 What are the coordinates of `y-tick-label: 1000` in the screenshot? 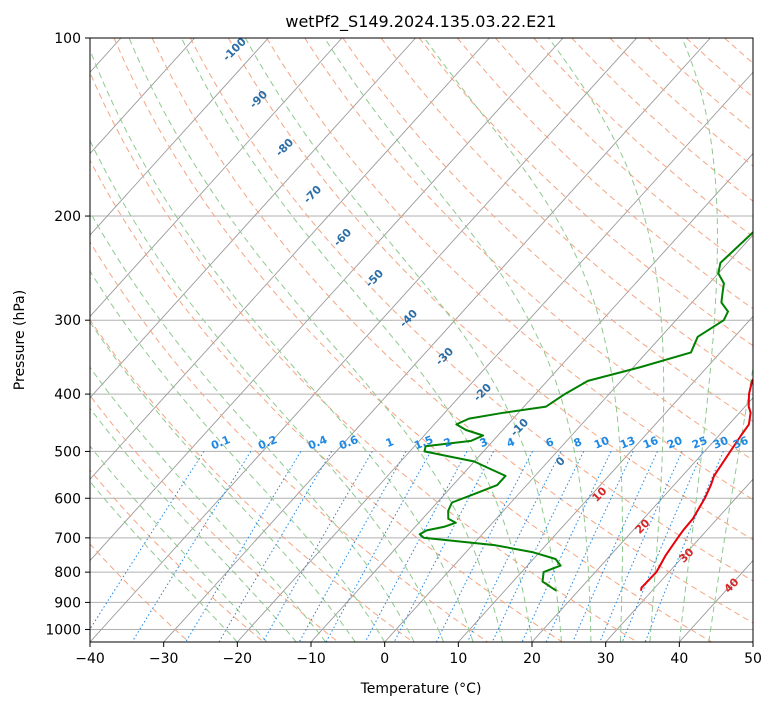 It's located at (63, 630).